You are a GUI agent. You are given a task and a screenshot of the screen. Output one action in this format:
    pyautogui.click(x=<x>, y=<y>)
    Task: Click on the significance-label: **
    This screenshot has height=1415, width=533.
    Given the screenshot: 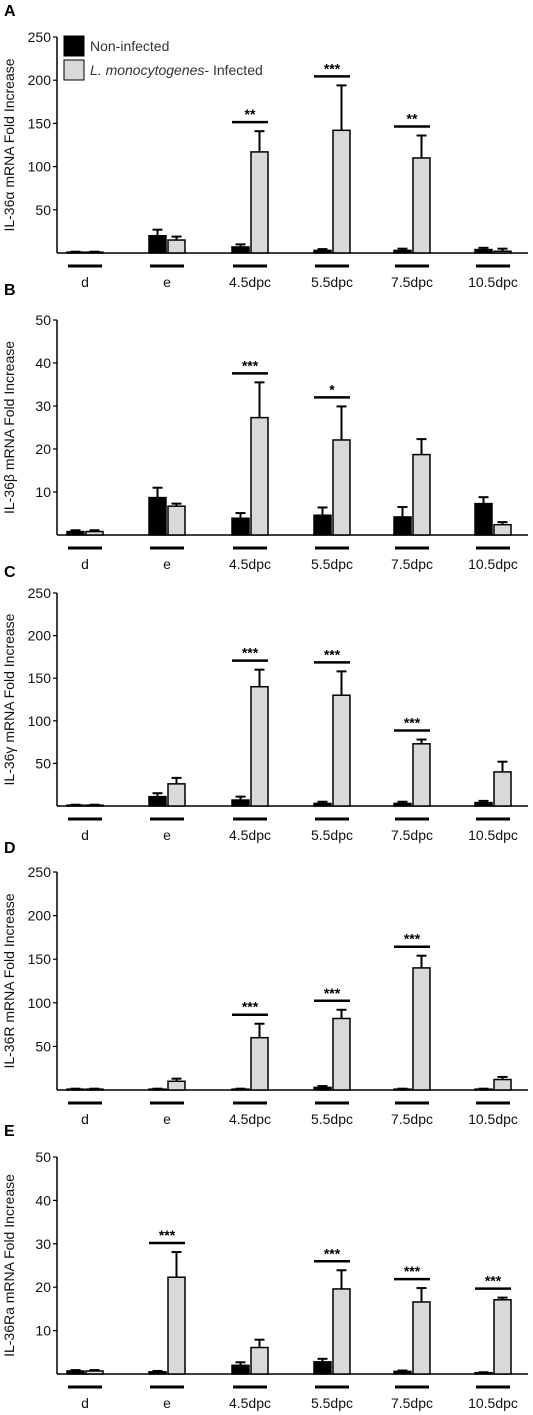 What is the action you would take?
    pyautogui.click(x=412, y=118)
    